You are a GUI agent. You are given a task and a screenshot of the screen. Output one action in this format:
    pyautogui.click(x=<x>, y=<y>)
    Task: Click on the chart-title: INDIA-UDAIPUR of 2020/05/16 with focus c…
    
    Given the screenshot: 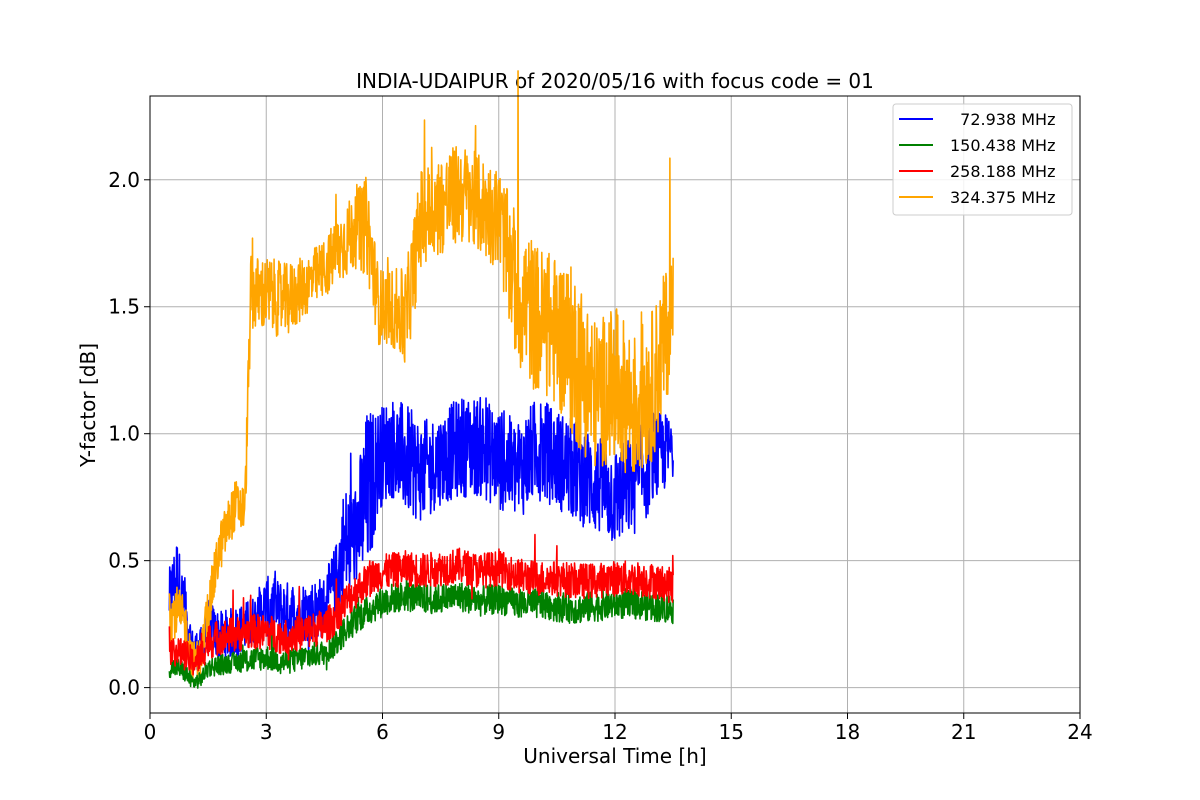 What is the action you would take?
    pyautogui.click(x=615, y=81)
    